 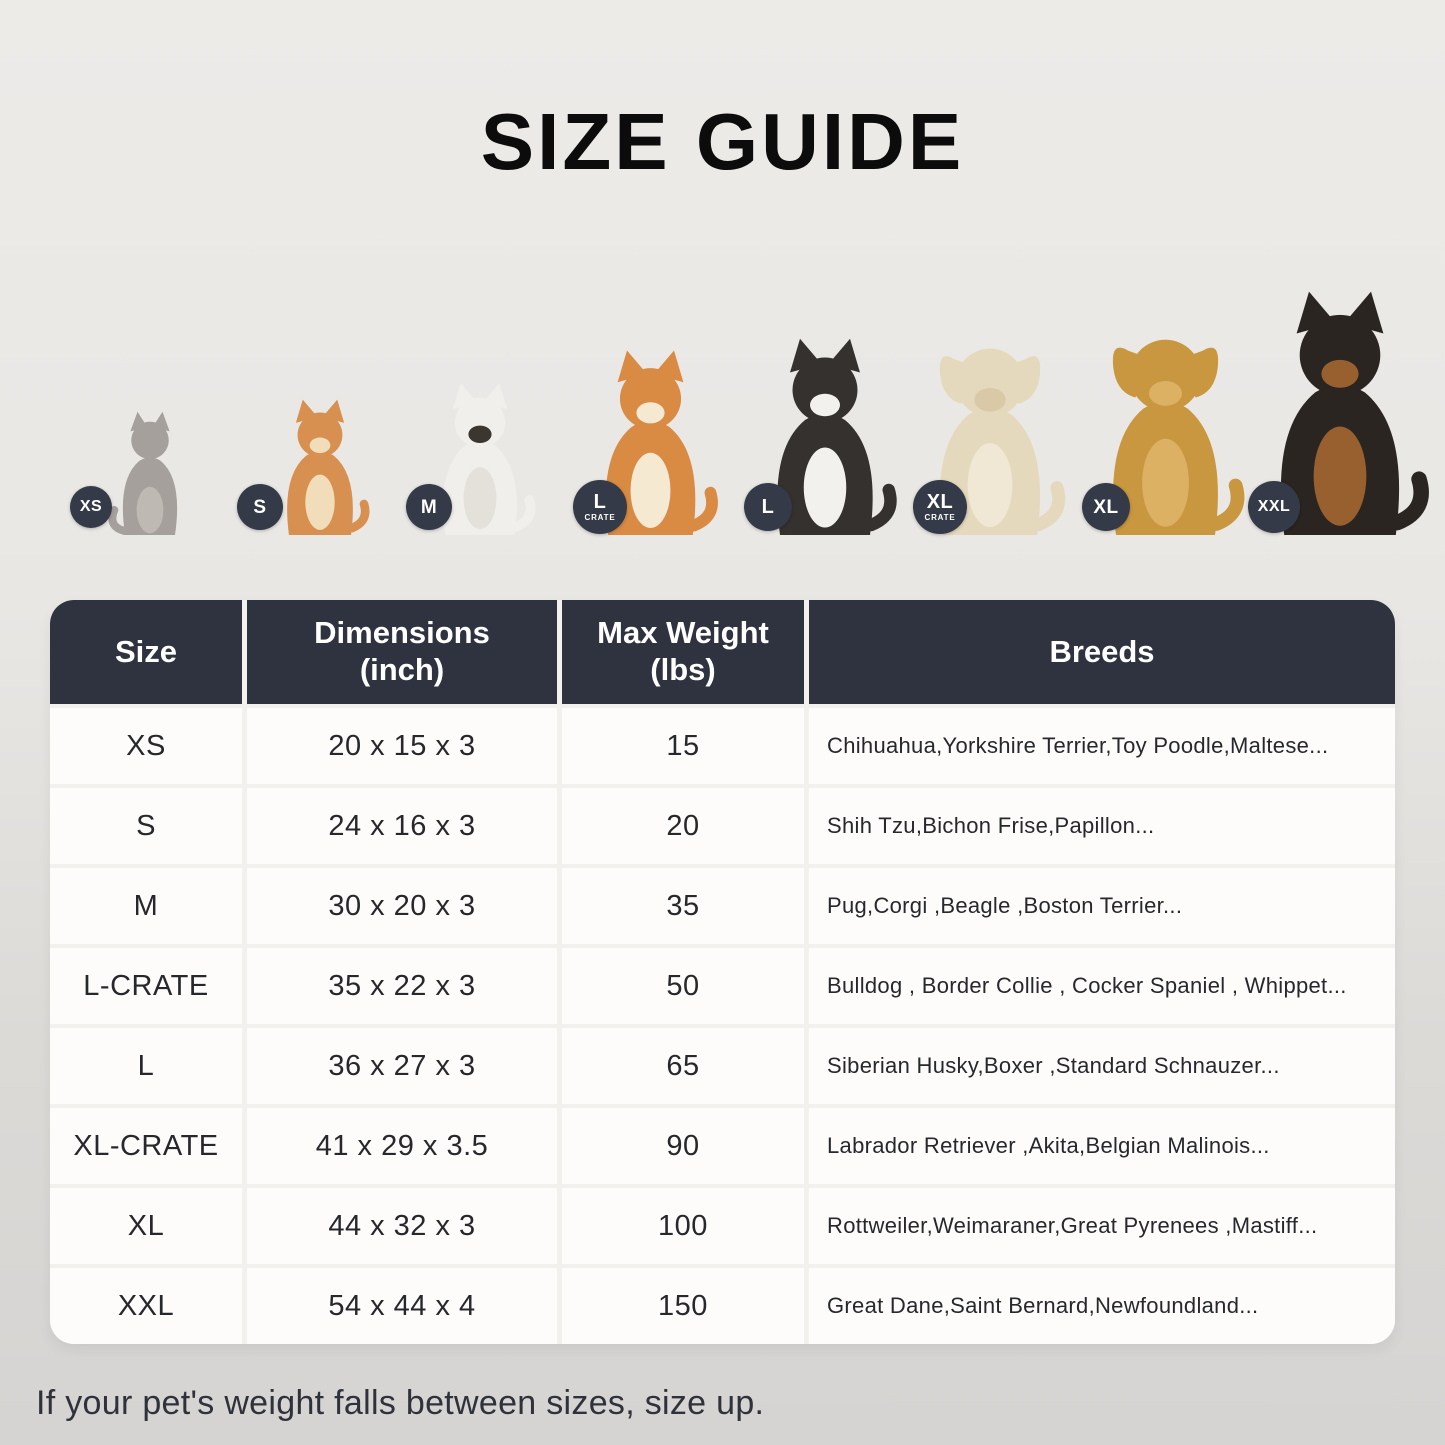 I want to click on cat-image, so click(x=150, y=472).